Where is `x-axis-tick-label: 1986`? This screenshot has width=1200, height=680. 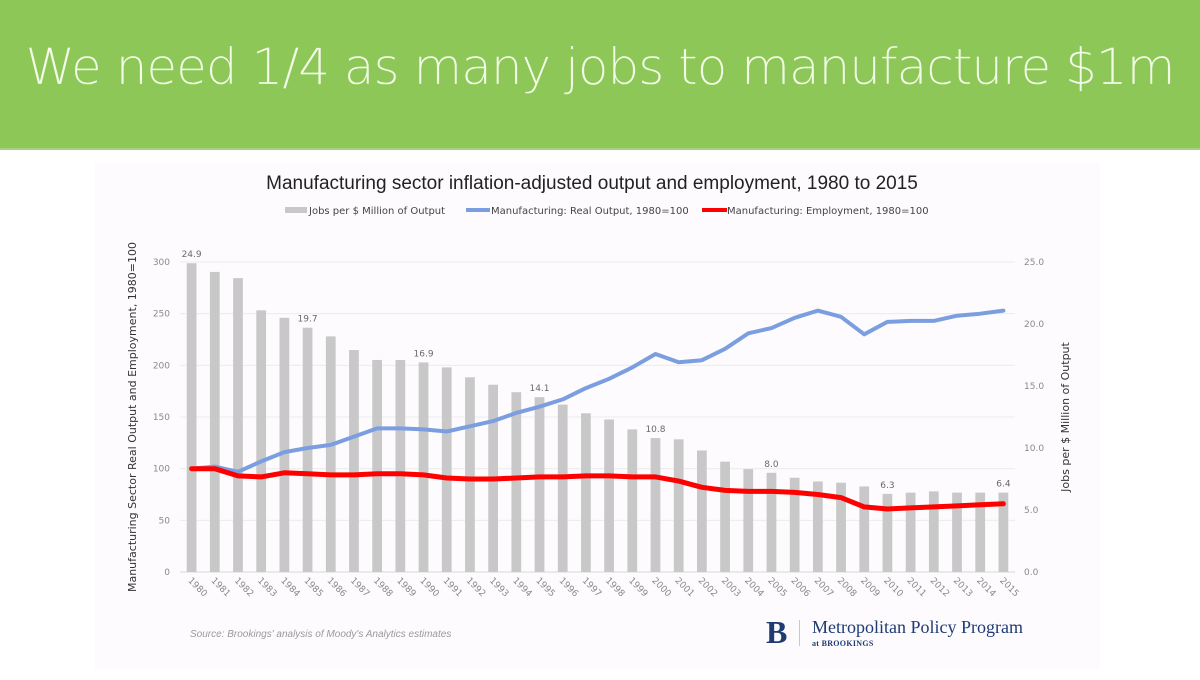 x-axis-tick-label: 1986 is located at coordinates (336, 587).